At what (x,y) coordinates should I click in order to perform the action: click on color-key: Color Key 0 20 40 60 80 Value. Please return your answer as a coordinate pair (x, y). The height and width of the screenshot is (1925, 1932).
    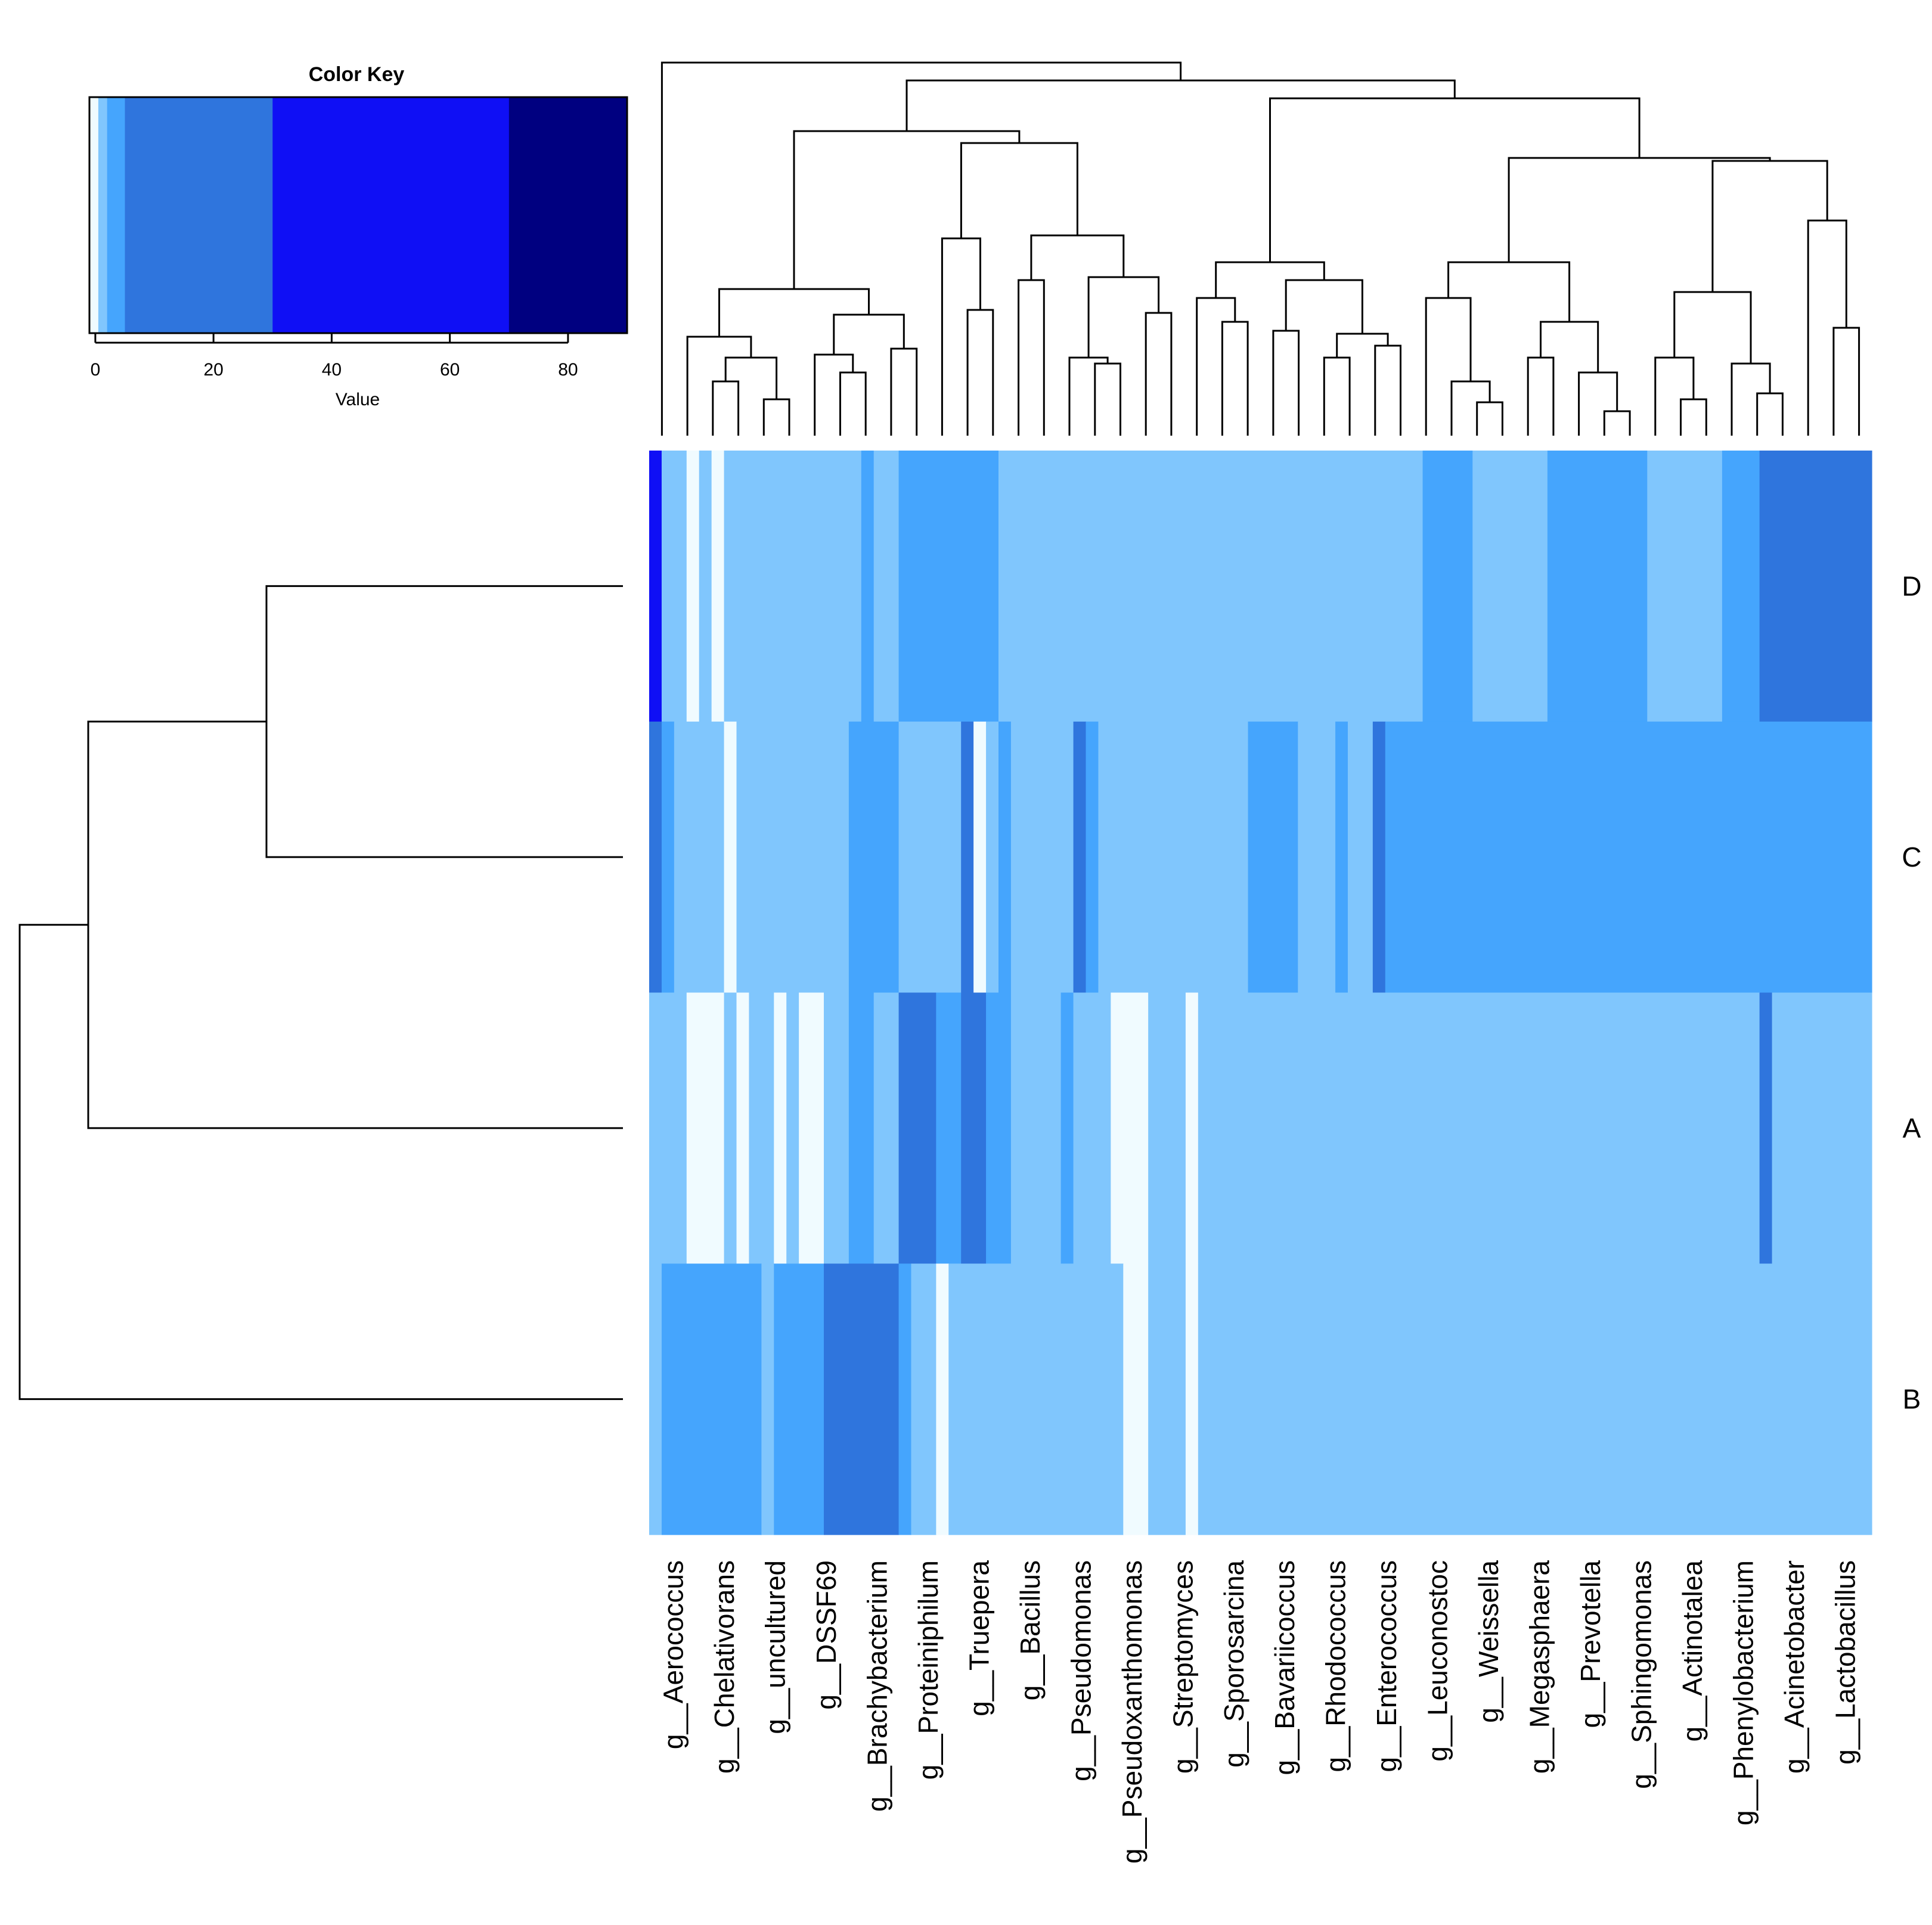
    Looking at the image, I should click on (358, 236).